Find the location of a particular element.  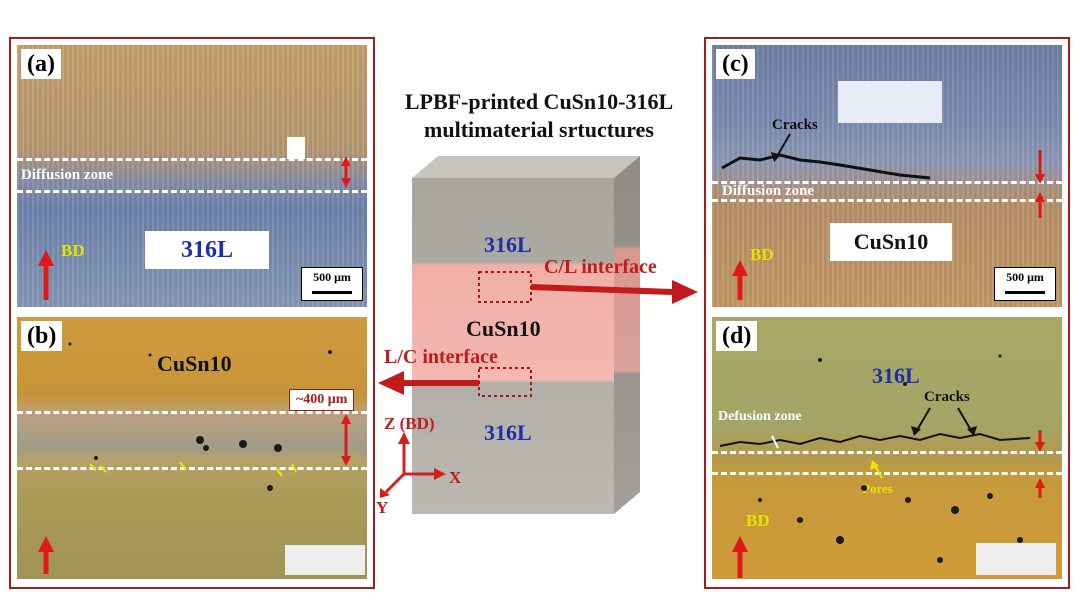

micrograph-b: (b) CuSn10 ~400 μm is located at coordinates (192, 448).